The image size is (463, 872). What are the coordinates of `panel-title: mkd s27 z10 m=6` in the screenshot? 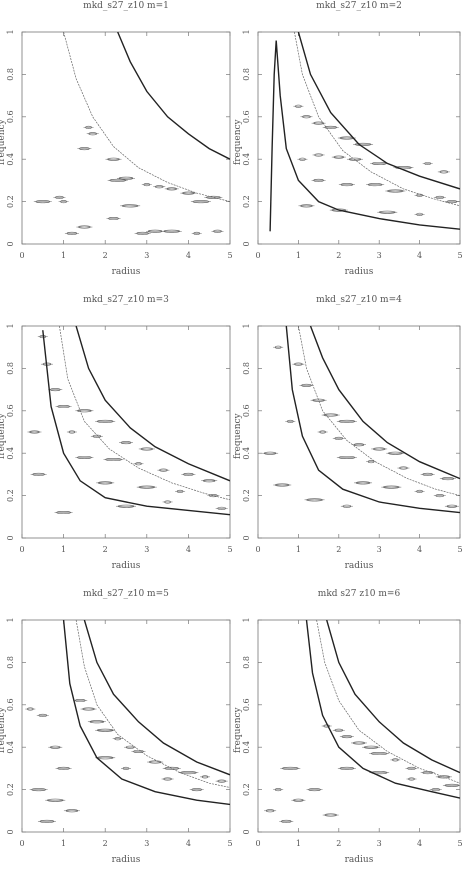 It's located at (359, 594).